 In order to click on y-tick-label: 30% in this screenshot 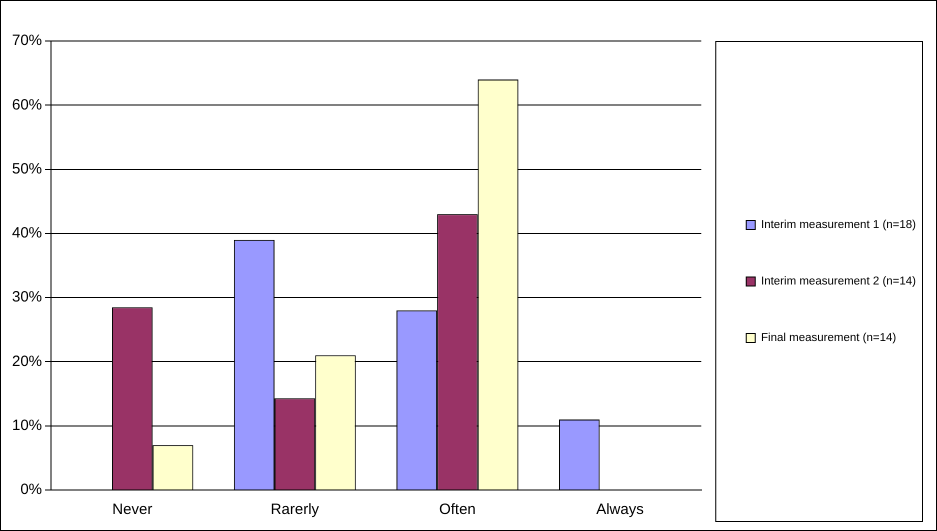, I will do `click(27, 297)`.